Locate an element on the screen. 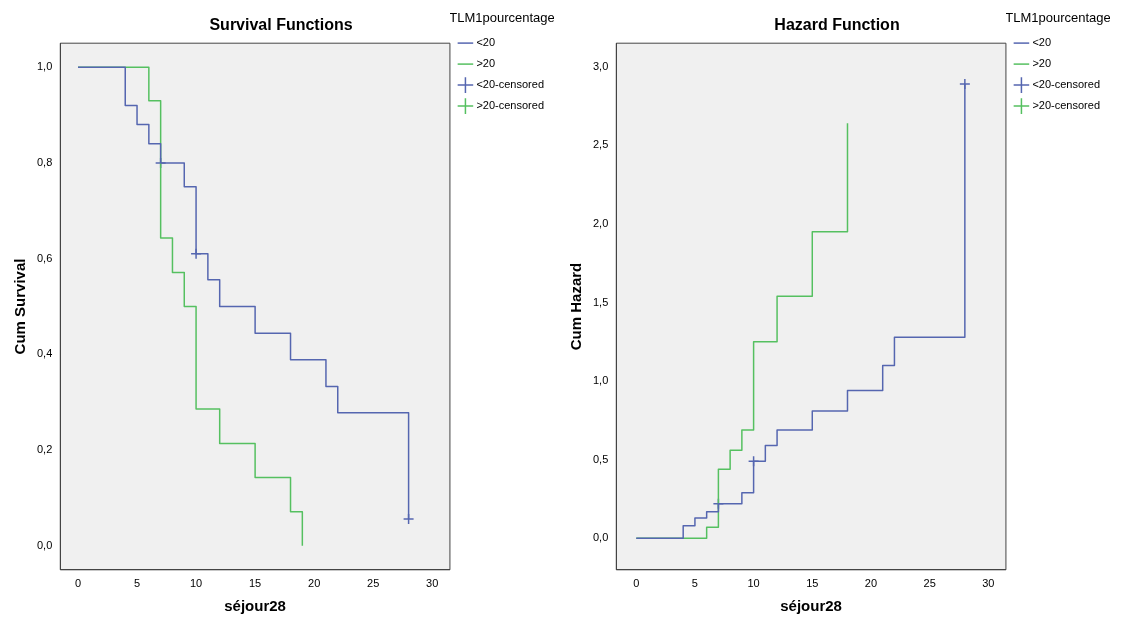 Image resolution: width=1124 pixels, height=628 pixels. y-tick-label: 3,0 is located at coordinates (600, 65).